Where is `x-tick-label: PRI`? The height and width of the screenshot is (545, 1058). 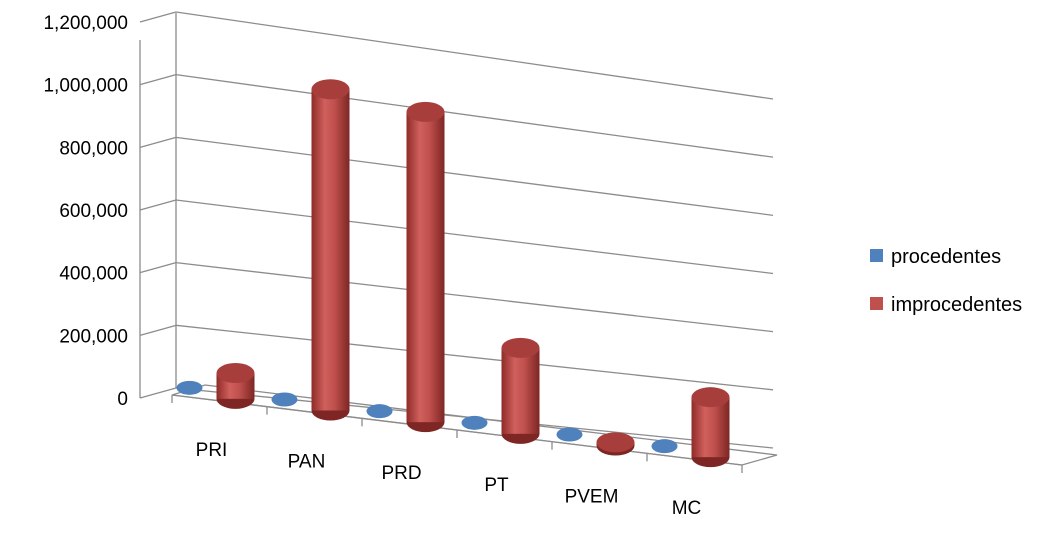
x-tick-label: PRI is located at coordinates (212, 450).